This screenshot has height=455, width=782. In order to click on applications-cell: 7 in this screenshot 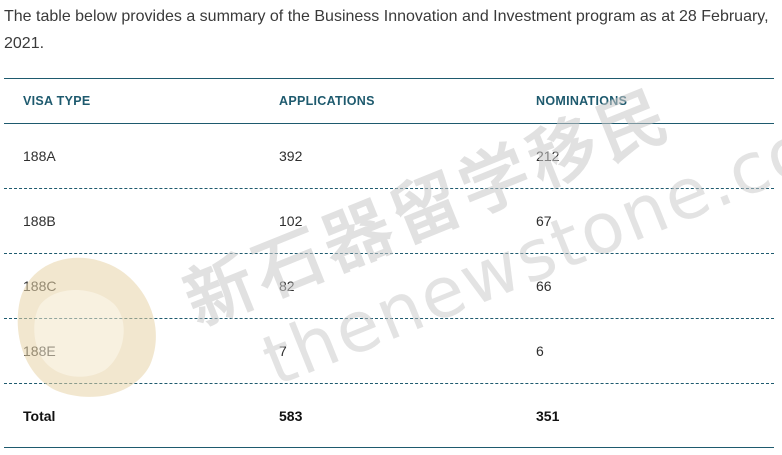, I will do `click(283, 351)`.